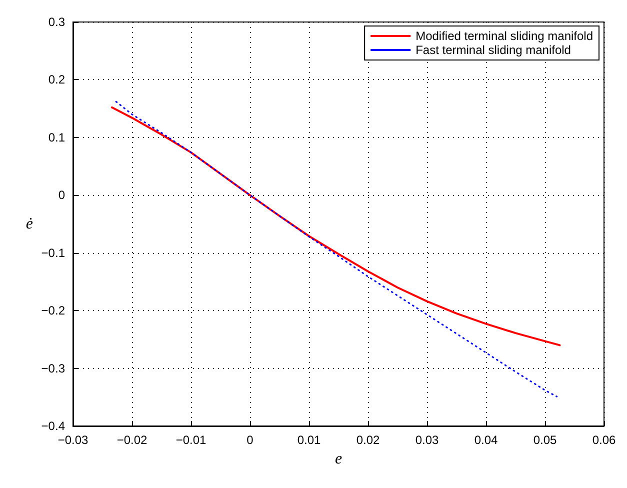  Describe the element at coordinates (29, 224) in the screenshot. I see `y-axis-title: ė` at that location.